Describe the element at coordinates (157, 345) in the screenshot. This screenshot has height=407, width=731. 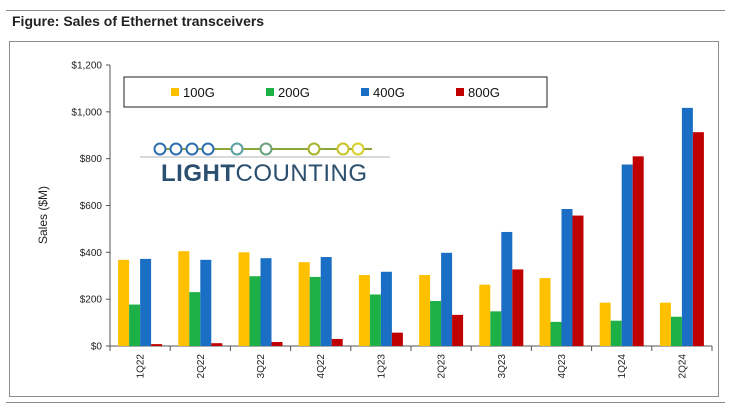
I see `bar-800G-1Q22` at that location.